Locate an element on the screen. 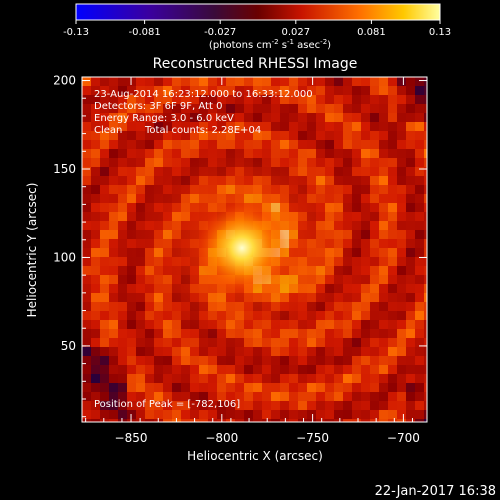 Image resolution: width=500 pixels, height=500 pixels. peak-position-label: Position of Peak = [-782,106] is located at coordinates (167, 404).